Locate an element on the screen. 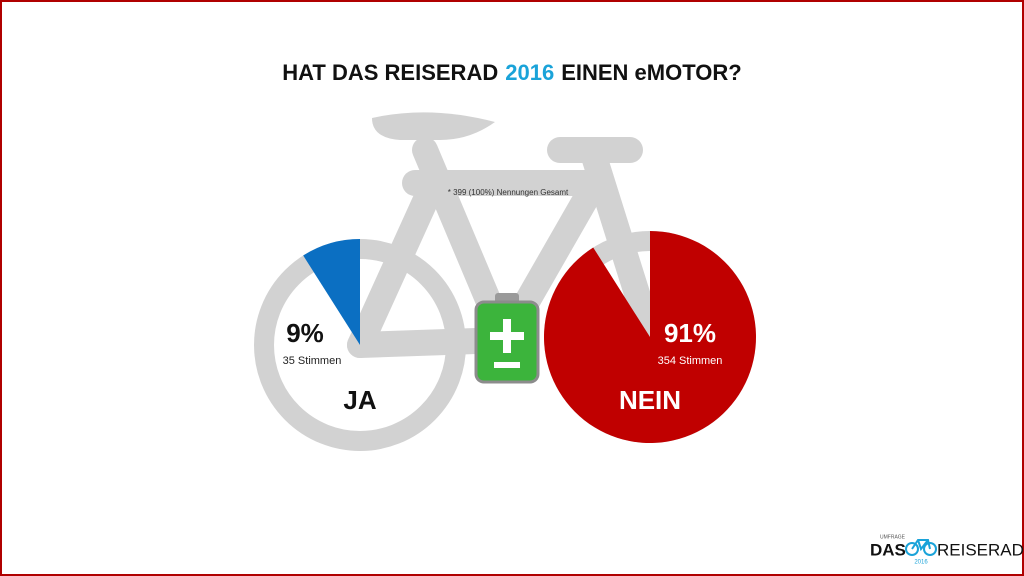  title-part: HAT DAS REISERAD is located at coordinates (390, 72).